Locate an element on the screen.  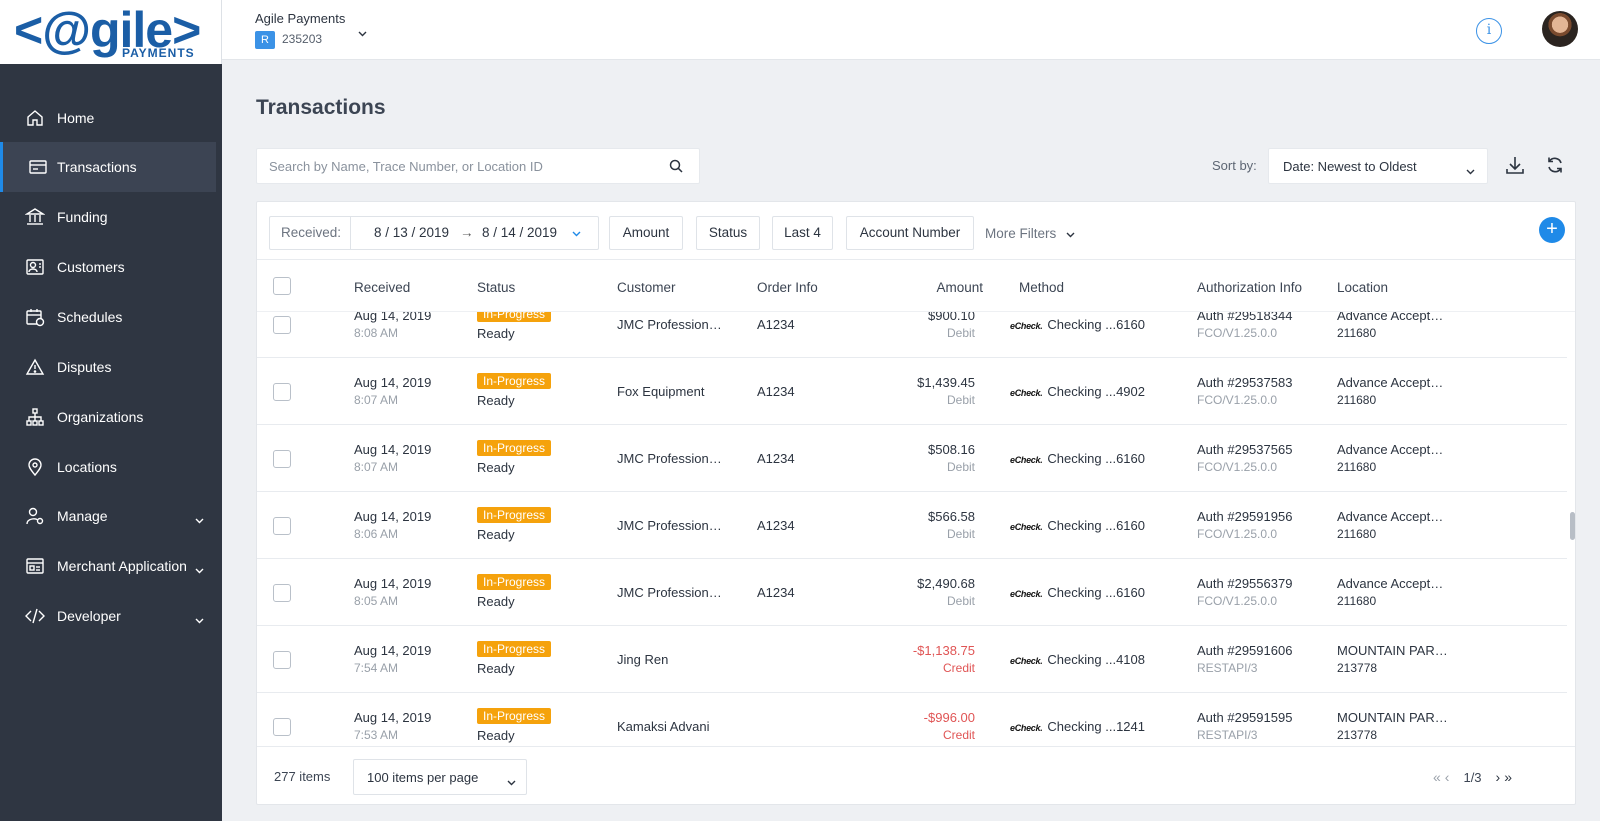
customer-name: Fox Equipment is located at coordinates (661, 391).